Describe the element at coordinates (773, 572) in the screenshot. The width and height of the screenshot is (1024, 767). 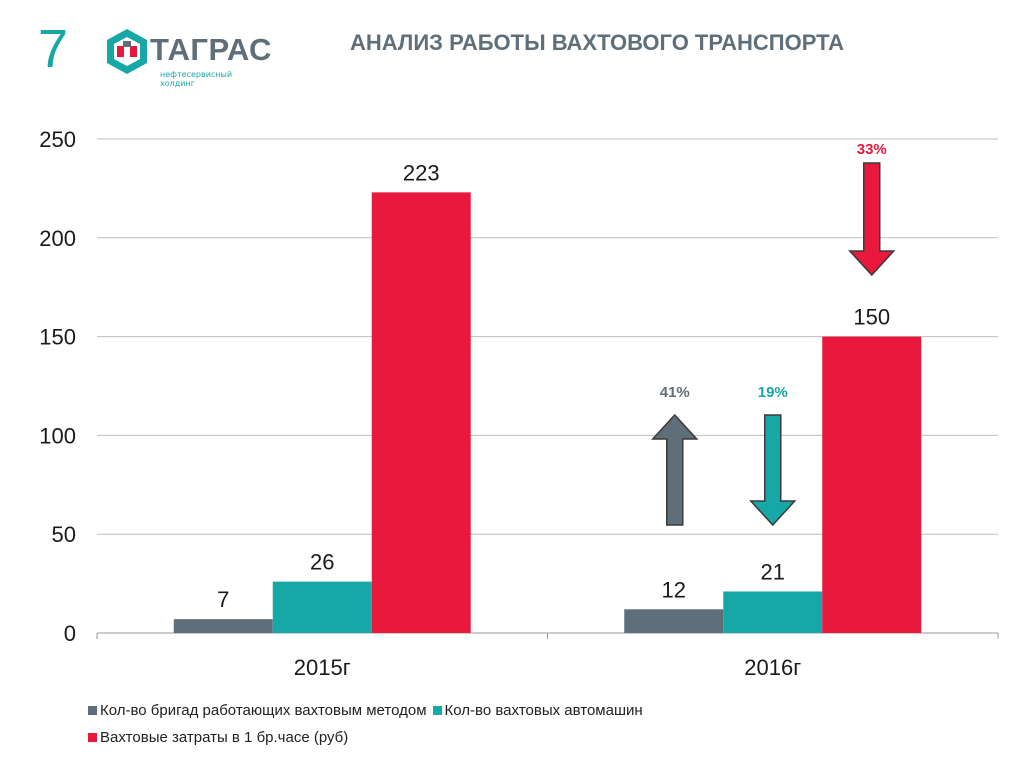
I see `data-label: 21` at that location.